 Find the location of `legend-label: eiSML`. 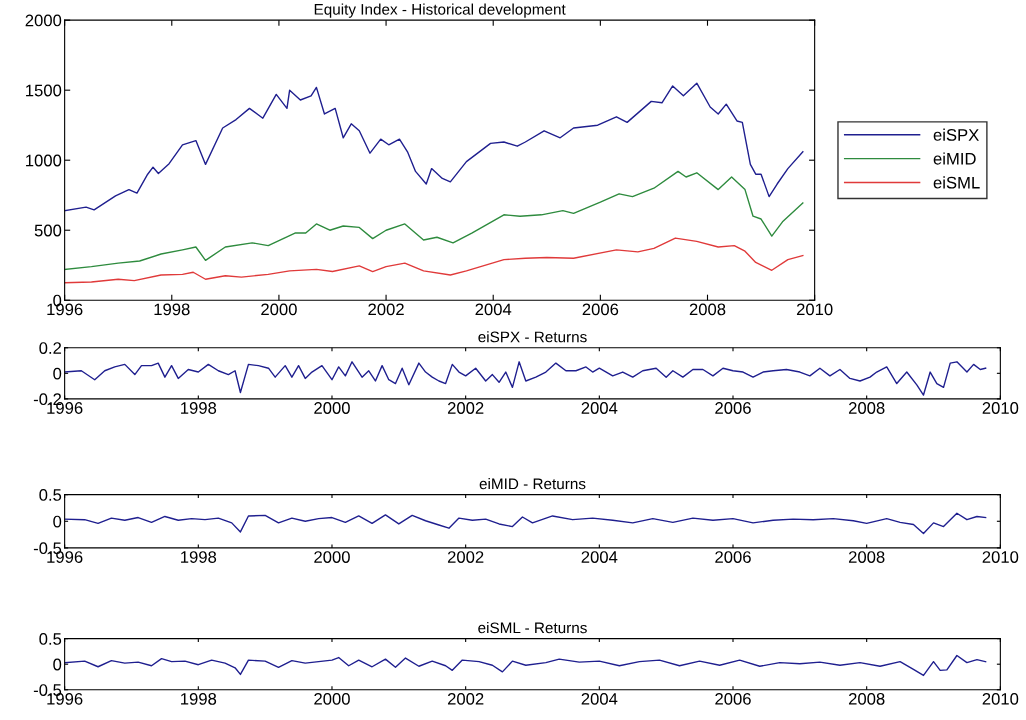

legend-label: eiSML is located at coordinates (956, 182).